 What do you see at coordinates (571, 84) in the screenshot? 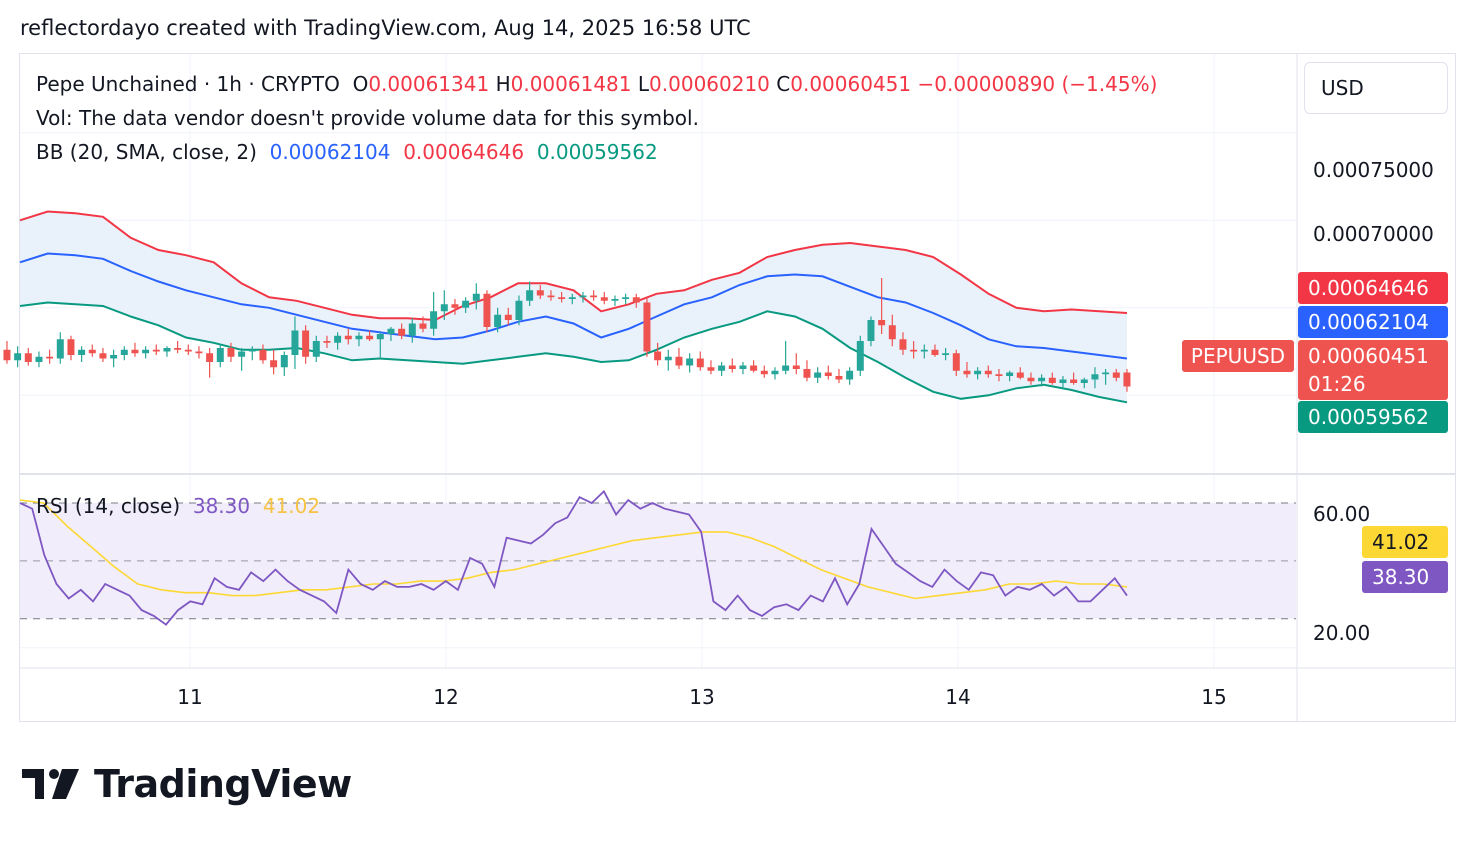
I see `high-value: 0.00061481` at bounding box center [571, 84].